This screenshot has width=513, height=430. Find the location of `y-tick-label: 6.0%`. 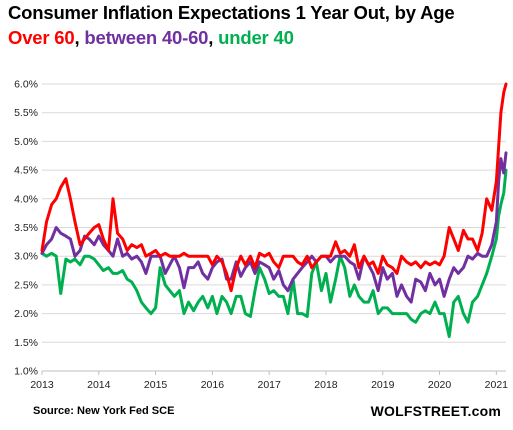

y-tick-label: 6.0% is located at coordinates (26, 85).